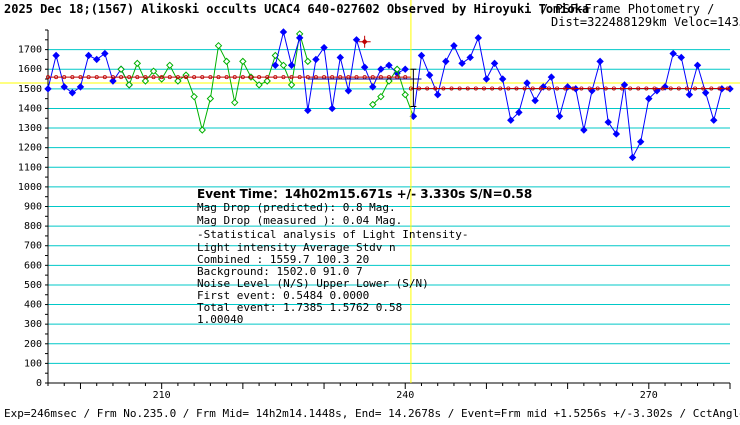 The height and width of the screenshot is (425, 740). Describe the element at coordinates (30, 148) in the screenshot. I see `y-tick-label: 1200` at that location.